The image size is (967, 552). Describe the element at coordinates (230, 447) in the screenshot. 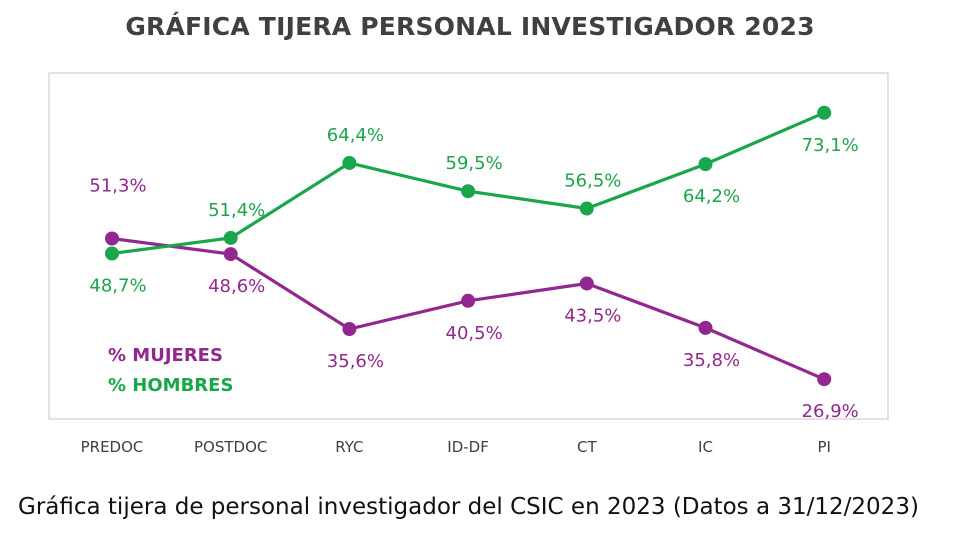

I see `x-tick-label-postdoc: POSTDOC` at that location.